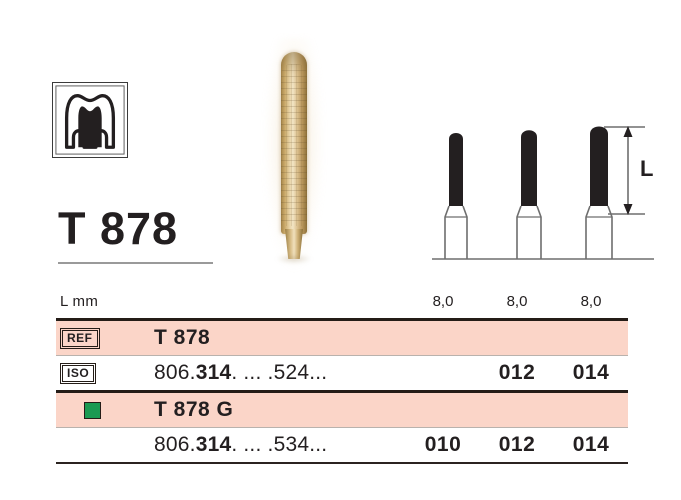 Image resolution: width=681 pixels, height=500 pixels. I want to click on page-title: T 878, so click(118, 228).